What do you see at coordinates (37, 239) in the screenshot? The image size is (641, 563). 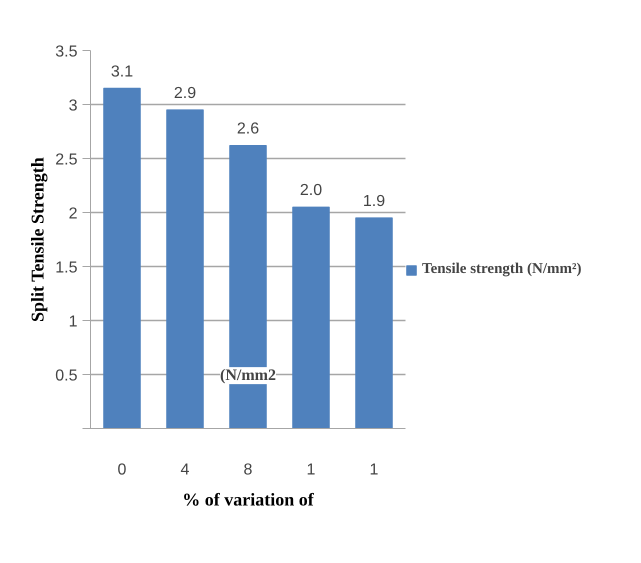 I see `y-axis-title: Split Tensile Strength` at bounding box center [37, 239].